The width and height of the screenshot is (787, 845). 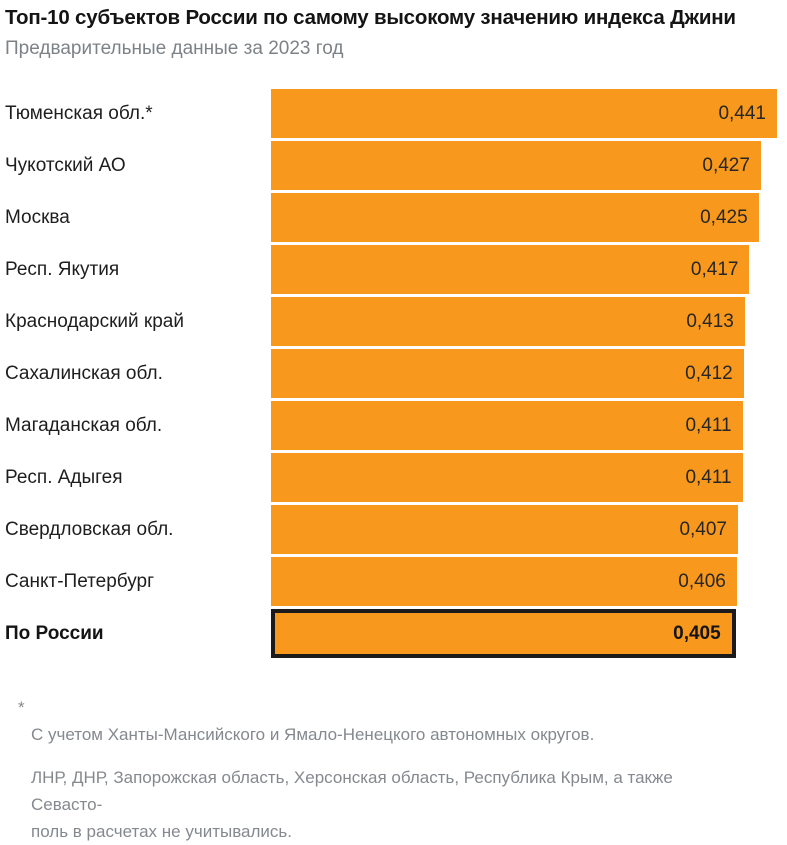 I want to click on bar-track: 0,407, so click(x=524, y=530).